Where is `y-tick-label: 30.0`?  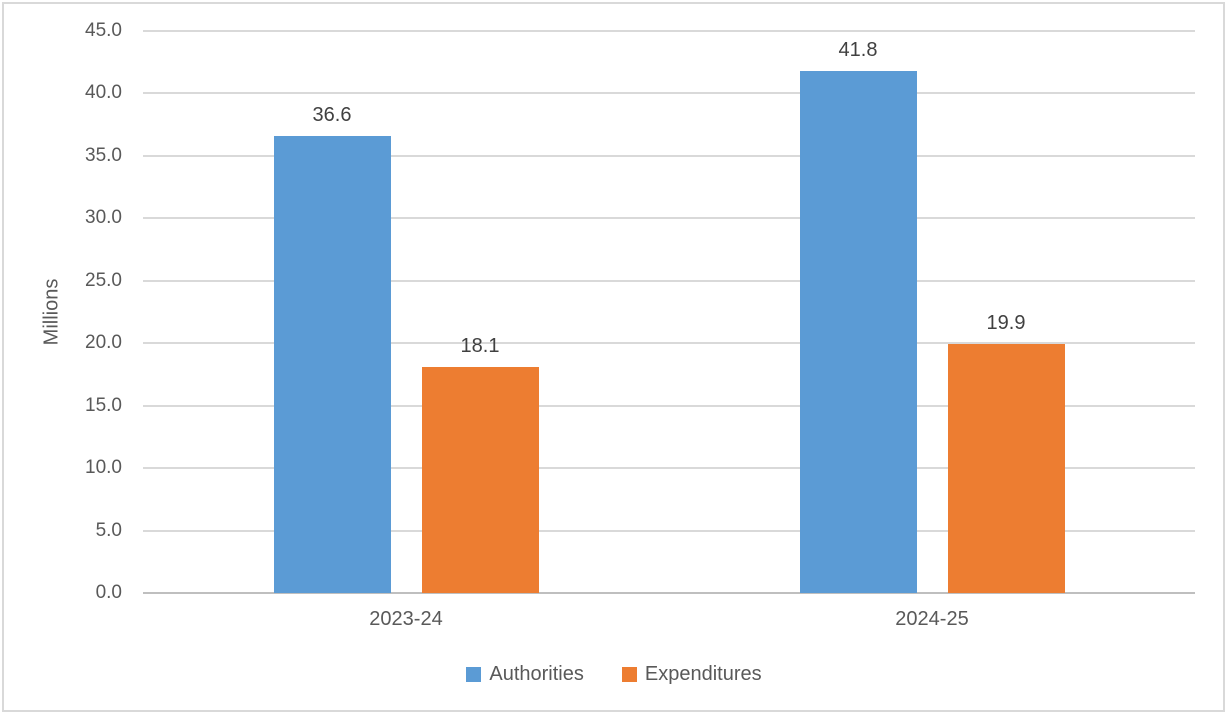
y-tick-label: 30.0 is located at coordinates (103, 218).